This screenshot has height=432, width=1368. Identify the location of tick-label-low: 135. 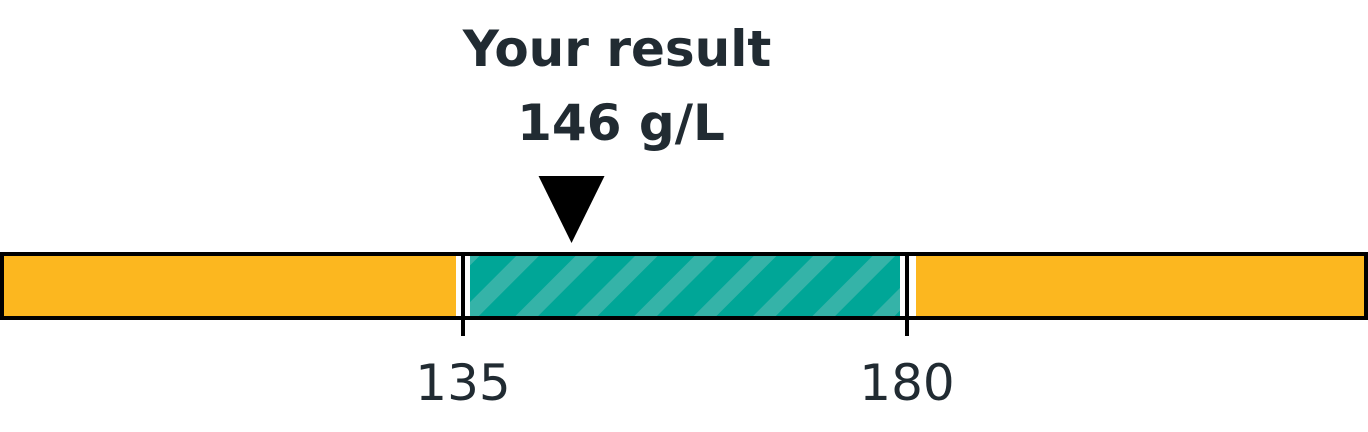
(462, 383).